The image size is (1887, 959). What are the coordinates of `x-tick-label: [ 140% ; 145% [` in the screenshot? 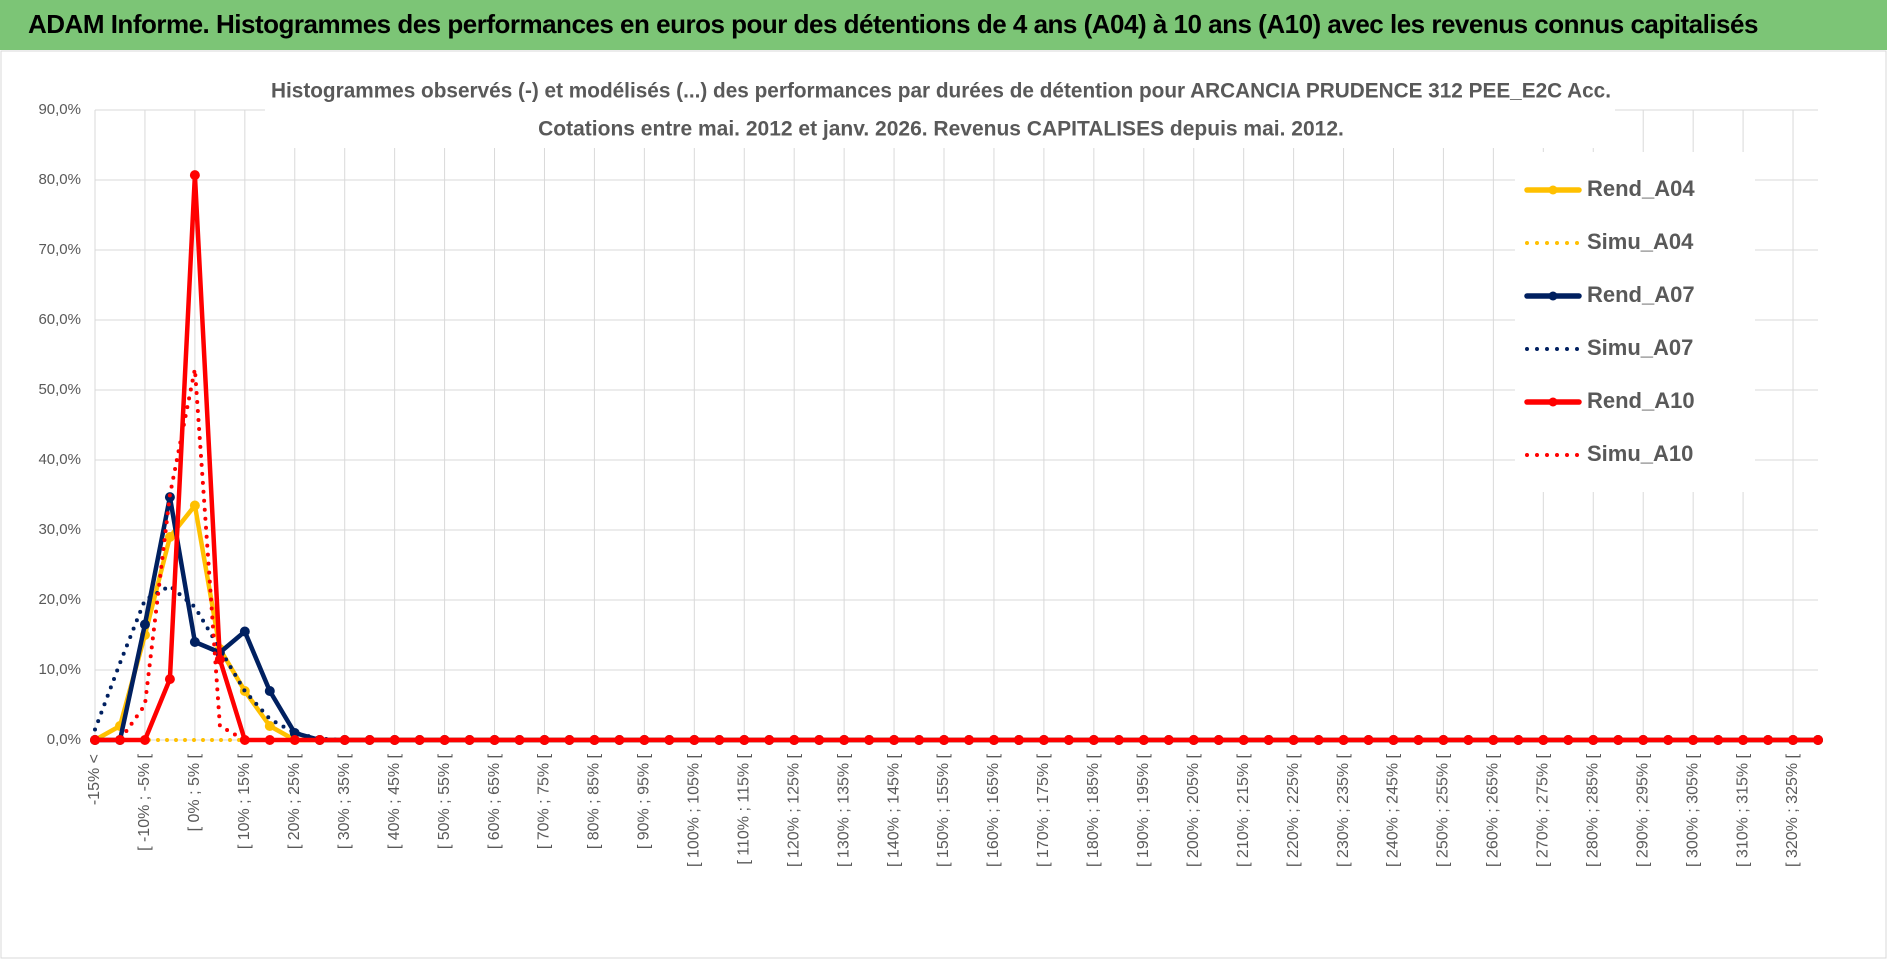 It's located at (893, 810).